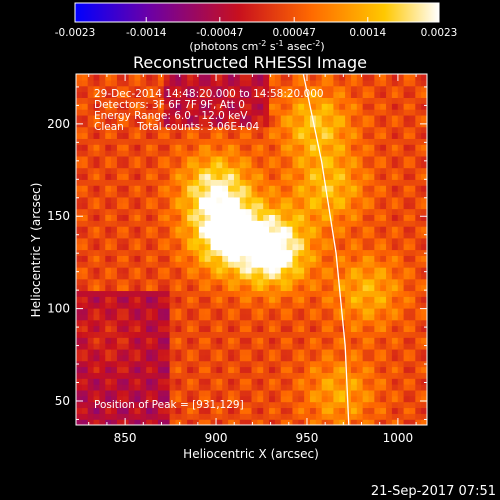 The height and width of the screenshot is (500, 500). Describe the element at coordinates (257, 12) in the screenshot. I see `colorbar` at that location.